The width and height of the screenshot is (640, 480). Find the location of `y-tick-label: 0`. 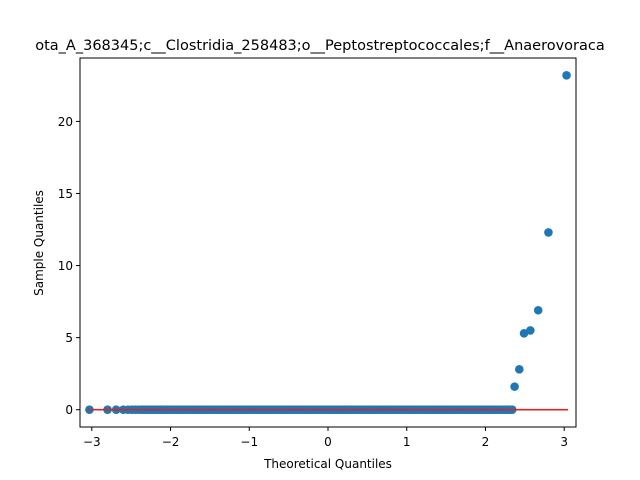

y-tick-label: 0 is located at coordinates (69, 410).